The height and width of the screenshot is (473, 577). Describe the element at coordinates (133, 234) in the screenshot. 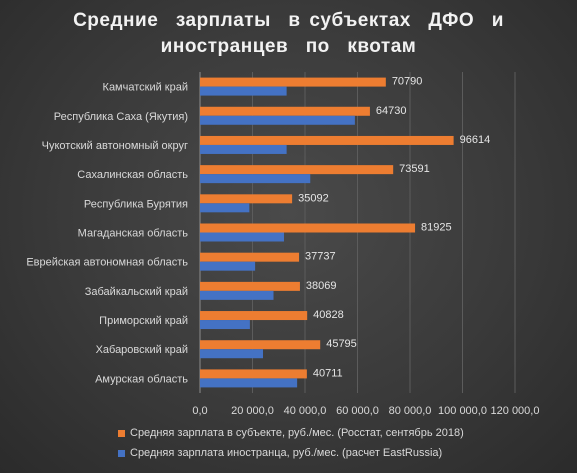

I see `category-label: Магаданская область` at that location.